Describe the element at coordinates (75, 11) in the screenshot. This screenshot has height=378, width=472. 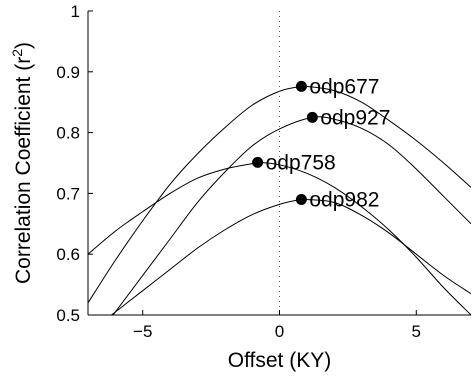
I see `y-tick-label: 1` at that location.